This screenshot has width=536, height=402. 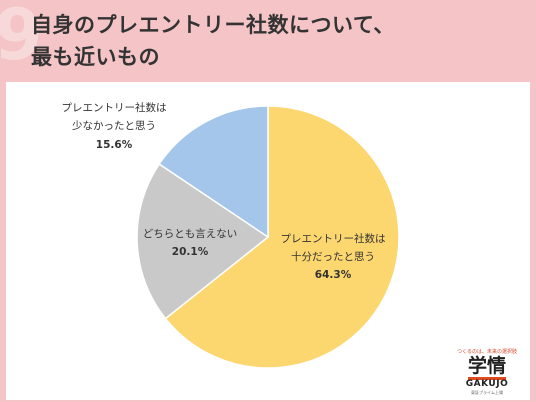 I want to click on slice-label-2-line1: どちらとも言えない, so click(x=190, y=233).